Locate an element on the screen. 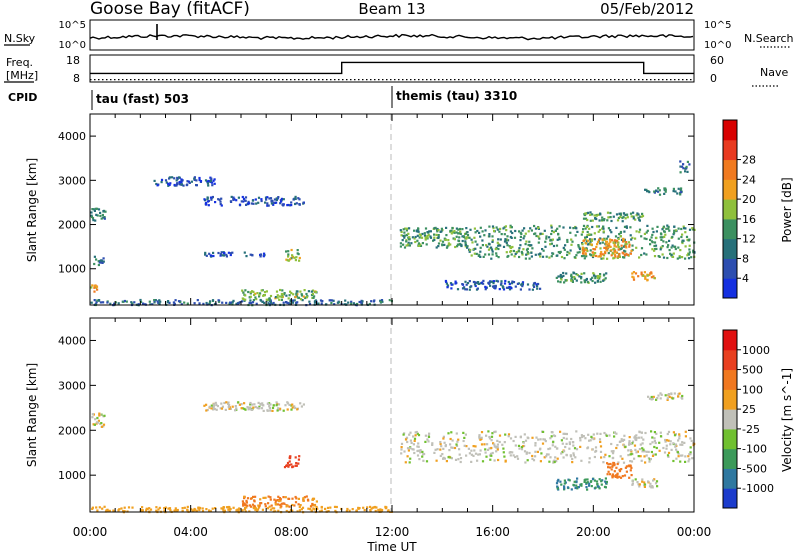 This screenshot has height=554, width=800. colorbar-segment is located at coordinates (730, 458).